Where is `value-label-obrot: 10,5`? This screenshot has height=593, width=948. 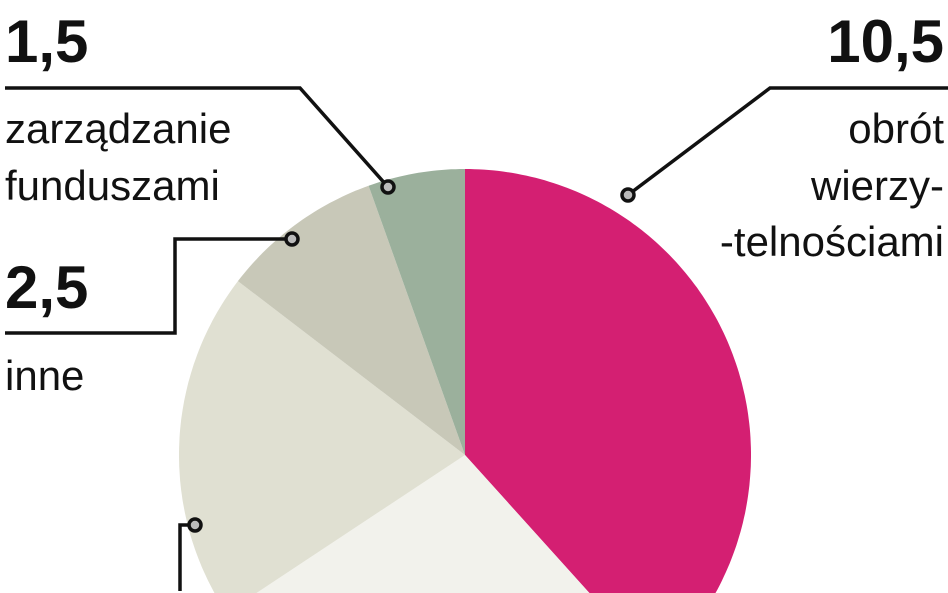 value-label-obrot: 10,5 is located at coordinates (885, 41).